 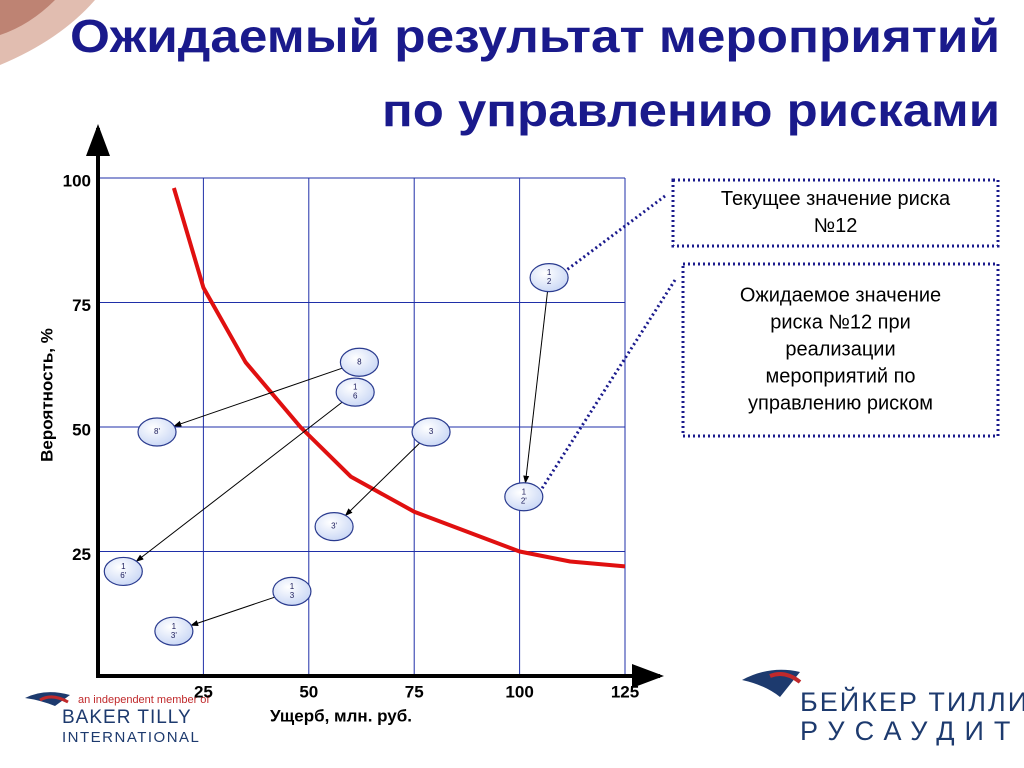 I want to click on y-tick-label: 75, so click(x=81, y=305).